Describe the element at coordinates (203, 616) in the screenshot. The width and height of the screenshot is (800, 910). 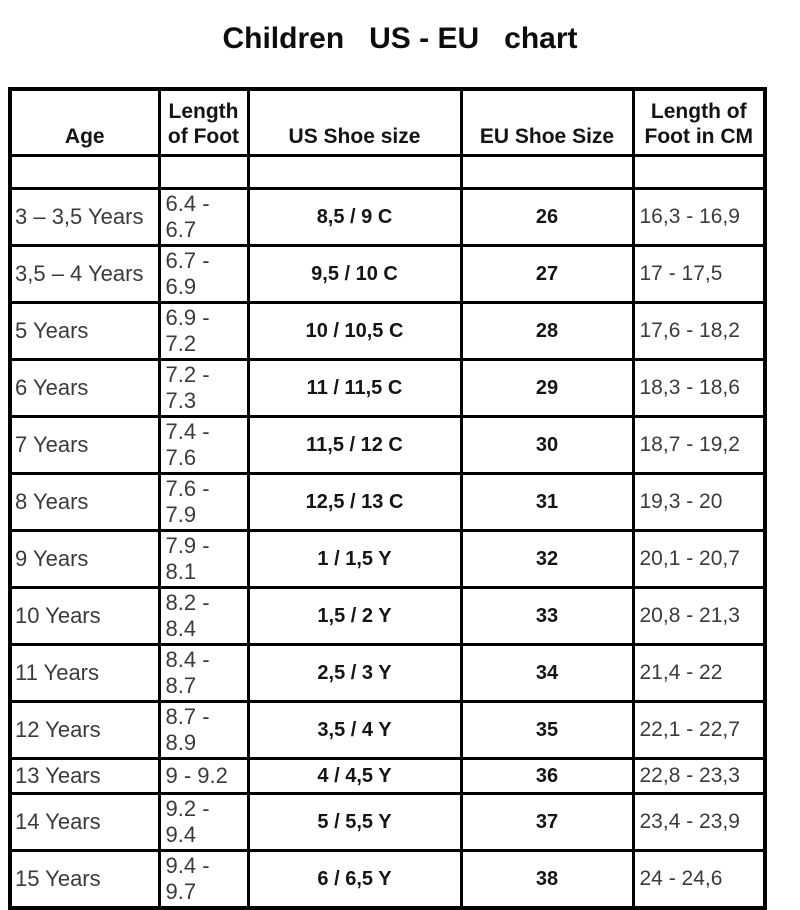
I see `cell-foot-length: 8.2 - 8.4` at that location.